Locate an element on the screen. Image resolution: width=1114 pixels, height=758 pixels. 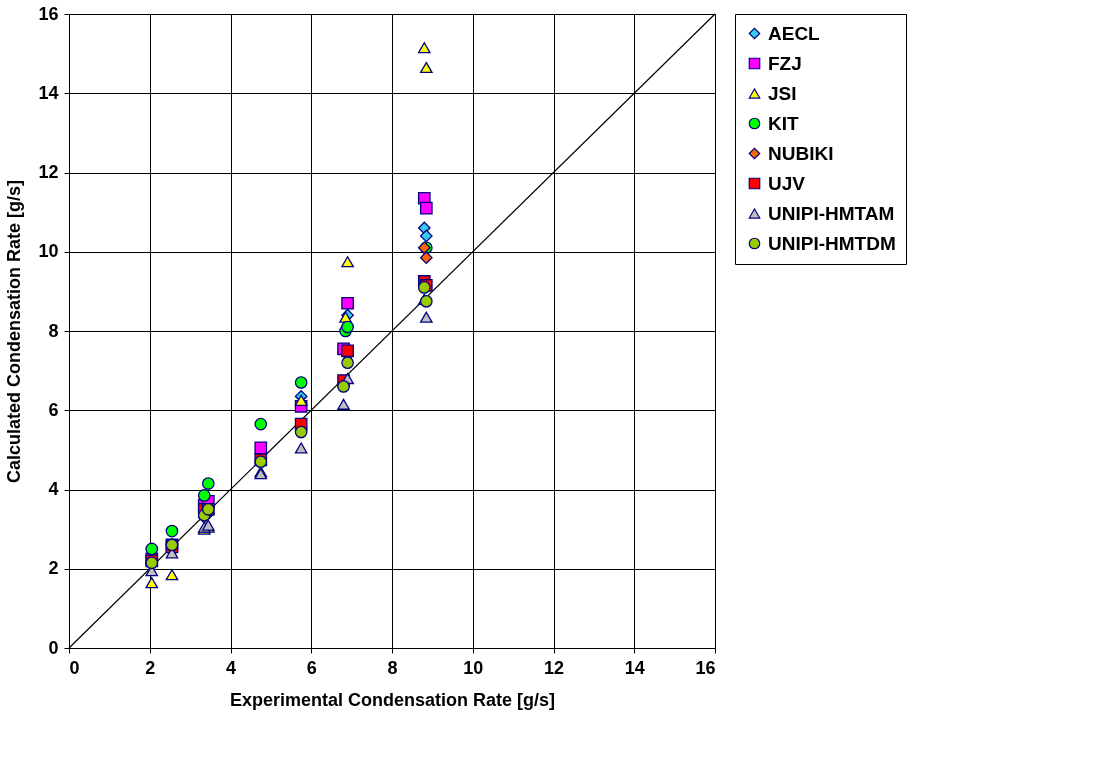
y-tick-label: 2 is located at coordinates (53, 568).